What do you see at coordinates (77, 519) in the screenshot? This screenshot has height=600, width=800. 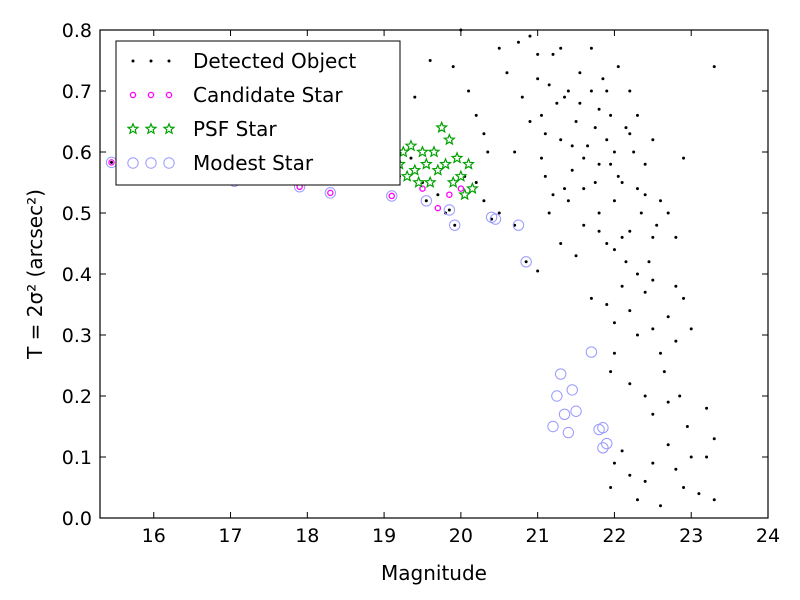 I see `y-tick-label: 0.0` at bounding box center [77, 519].